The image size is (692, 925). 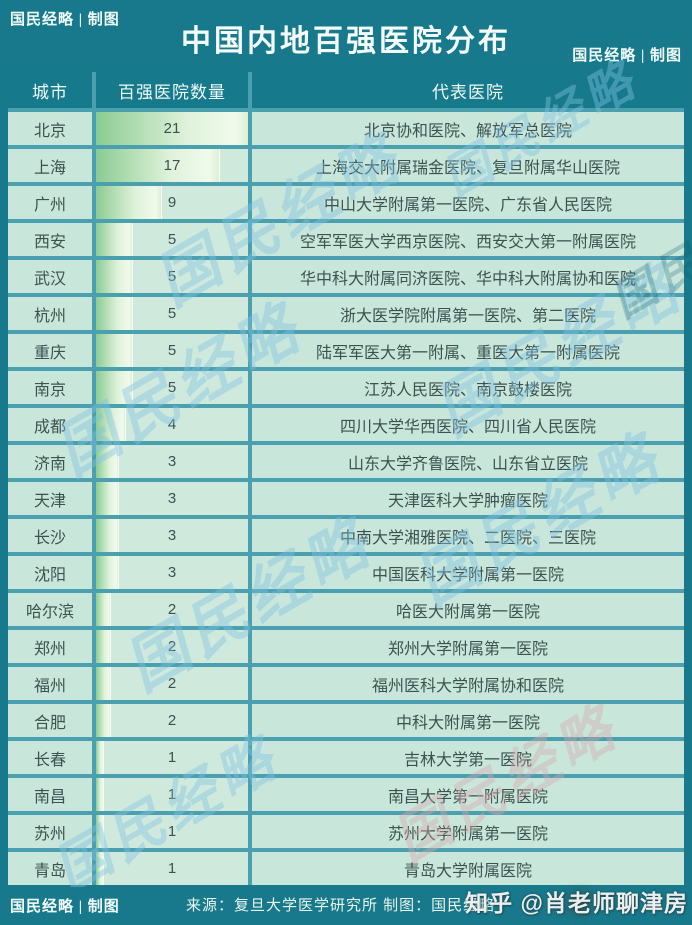 I want to click on table-row: 北京 21 北京协和医院、解放军总医院, so click(x=346, y=128).